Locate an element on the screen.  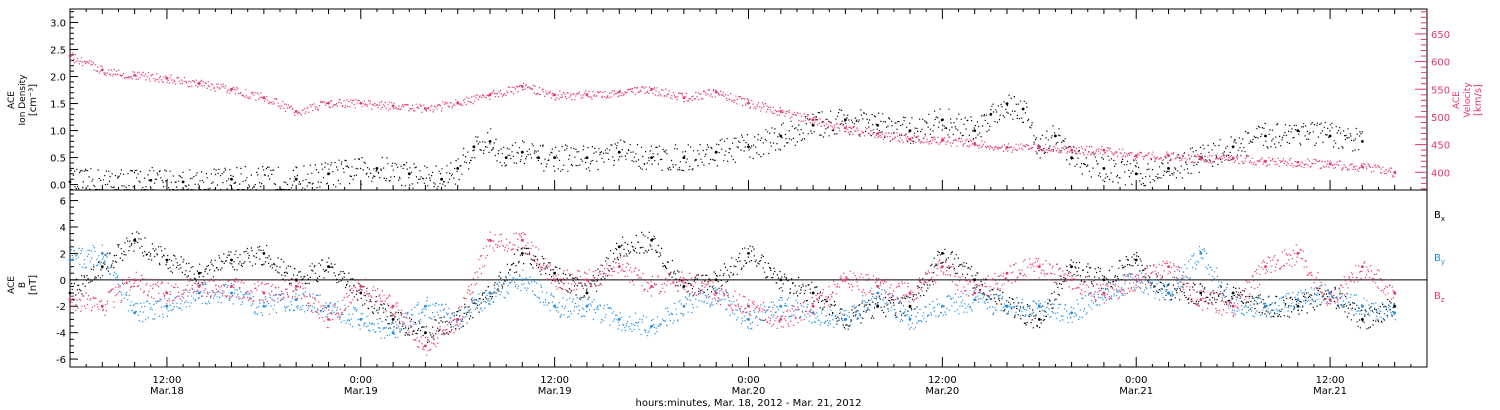
density-tick-label: 3.0 is located at coordinates (58, 24).